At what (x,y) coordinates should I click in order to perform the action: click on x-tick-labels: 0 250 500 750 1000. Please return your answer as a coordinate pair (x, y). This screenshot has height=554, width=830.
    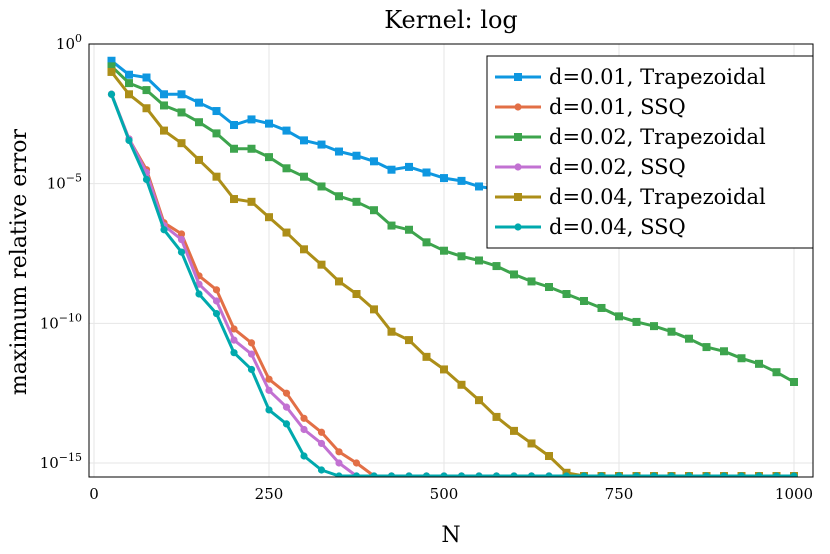
    Looking at the image, I should click on (451, 494).